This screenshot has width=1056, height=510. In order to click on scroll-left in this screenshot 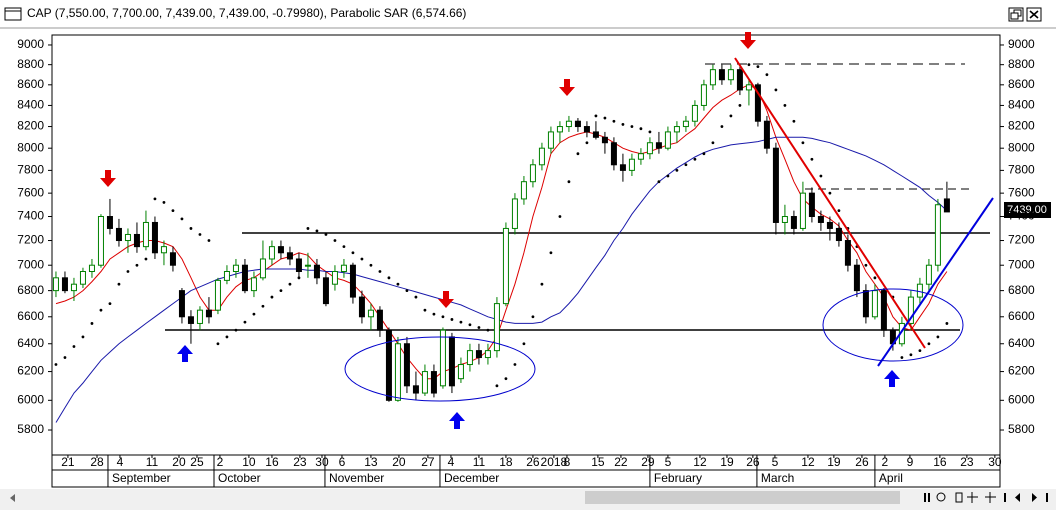, I will do `click(12, 498)`.